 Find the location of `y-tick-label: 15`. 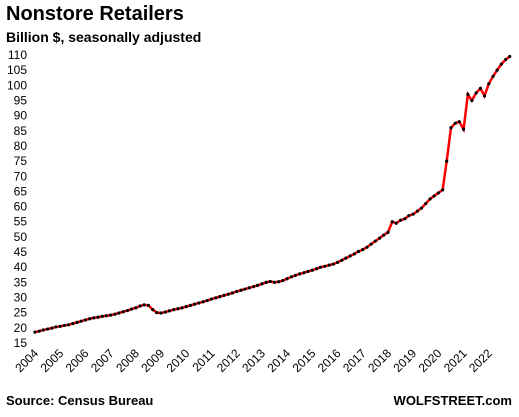

y-tick-label: 15 is located at coordinates (21, 343).